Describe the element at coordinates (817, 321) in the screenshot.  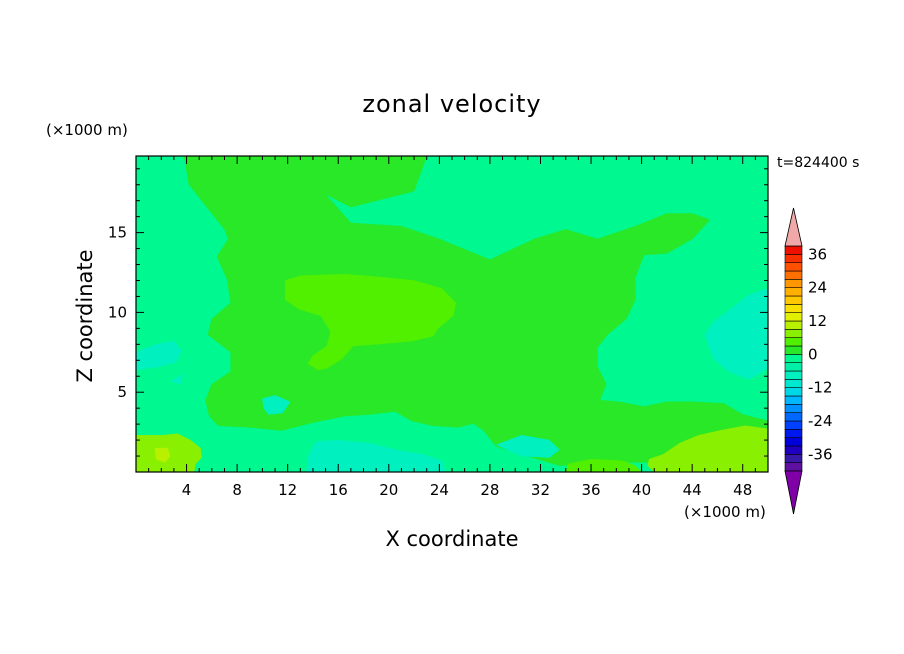
I see `colorbar-tick-label: 12` at that location.